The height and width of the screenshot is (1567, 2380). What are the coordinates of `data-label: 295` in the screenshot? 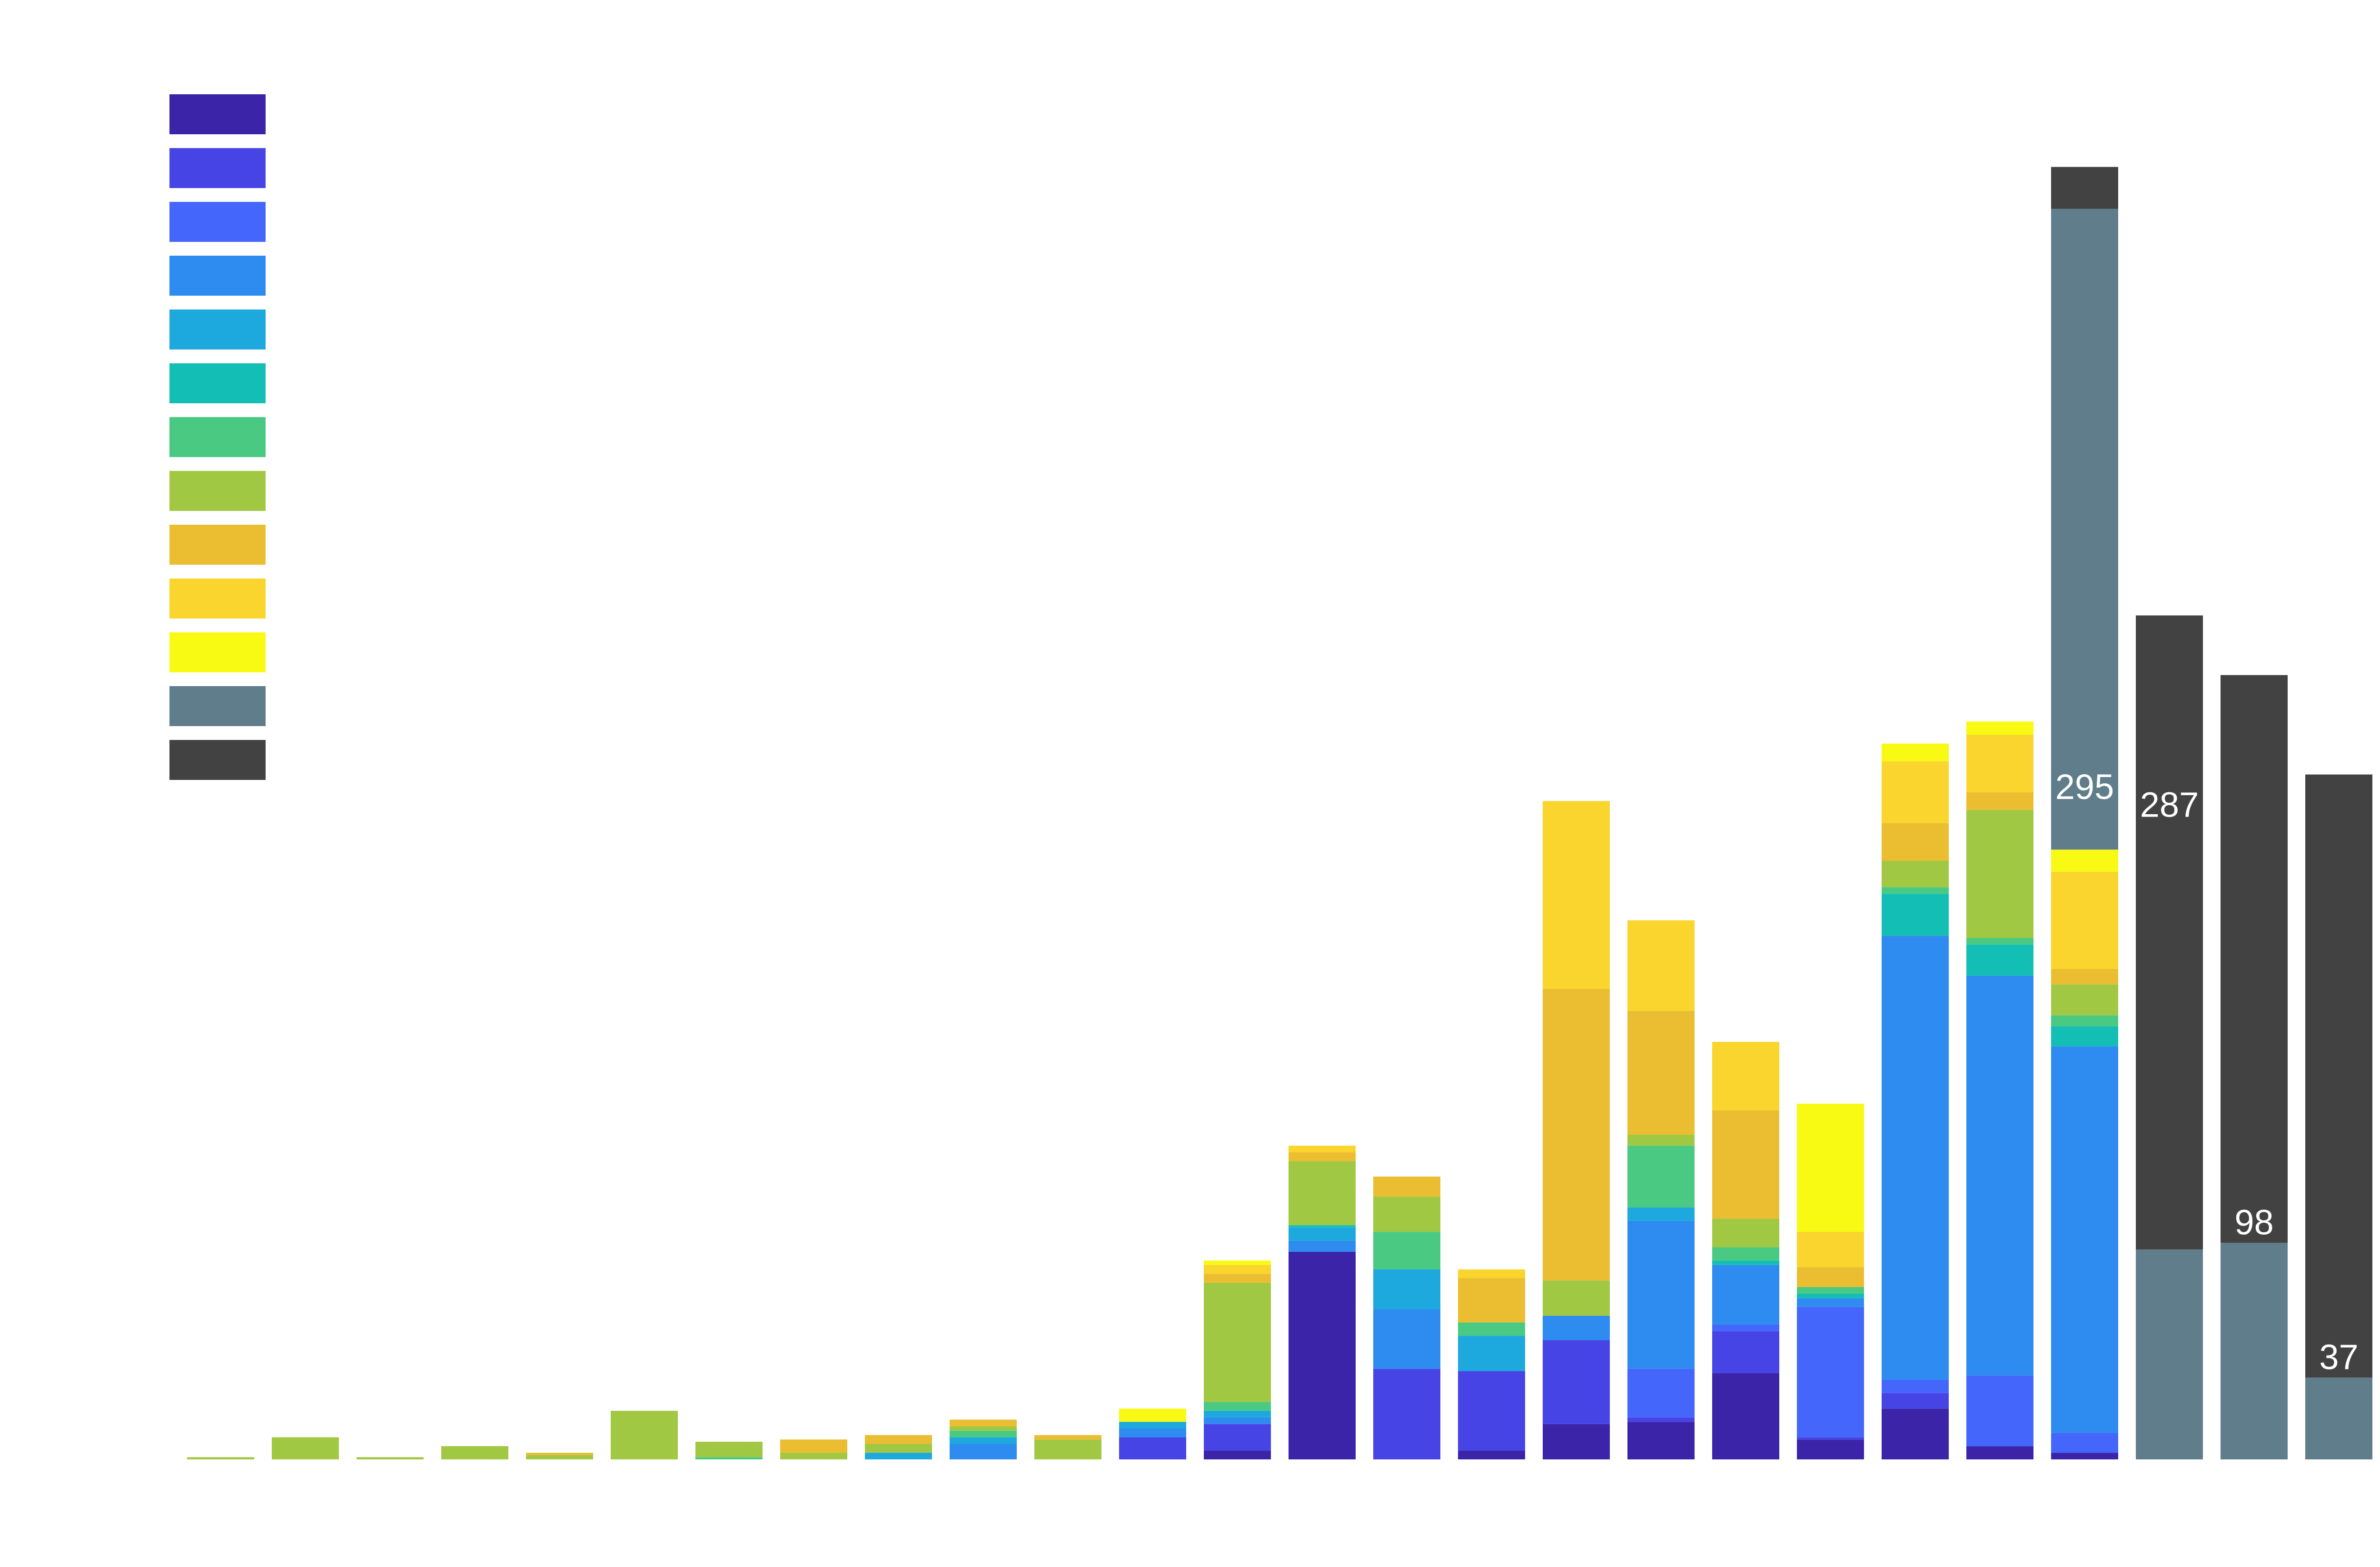 It's located at (2084, 787).